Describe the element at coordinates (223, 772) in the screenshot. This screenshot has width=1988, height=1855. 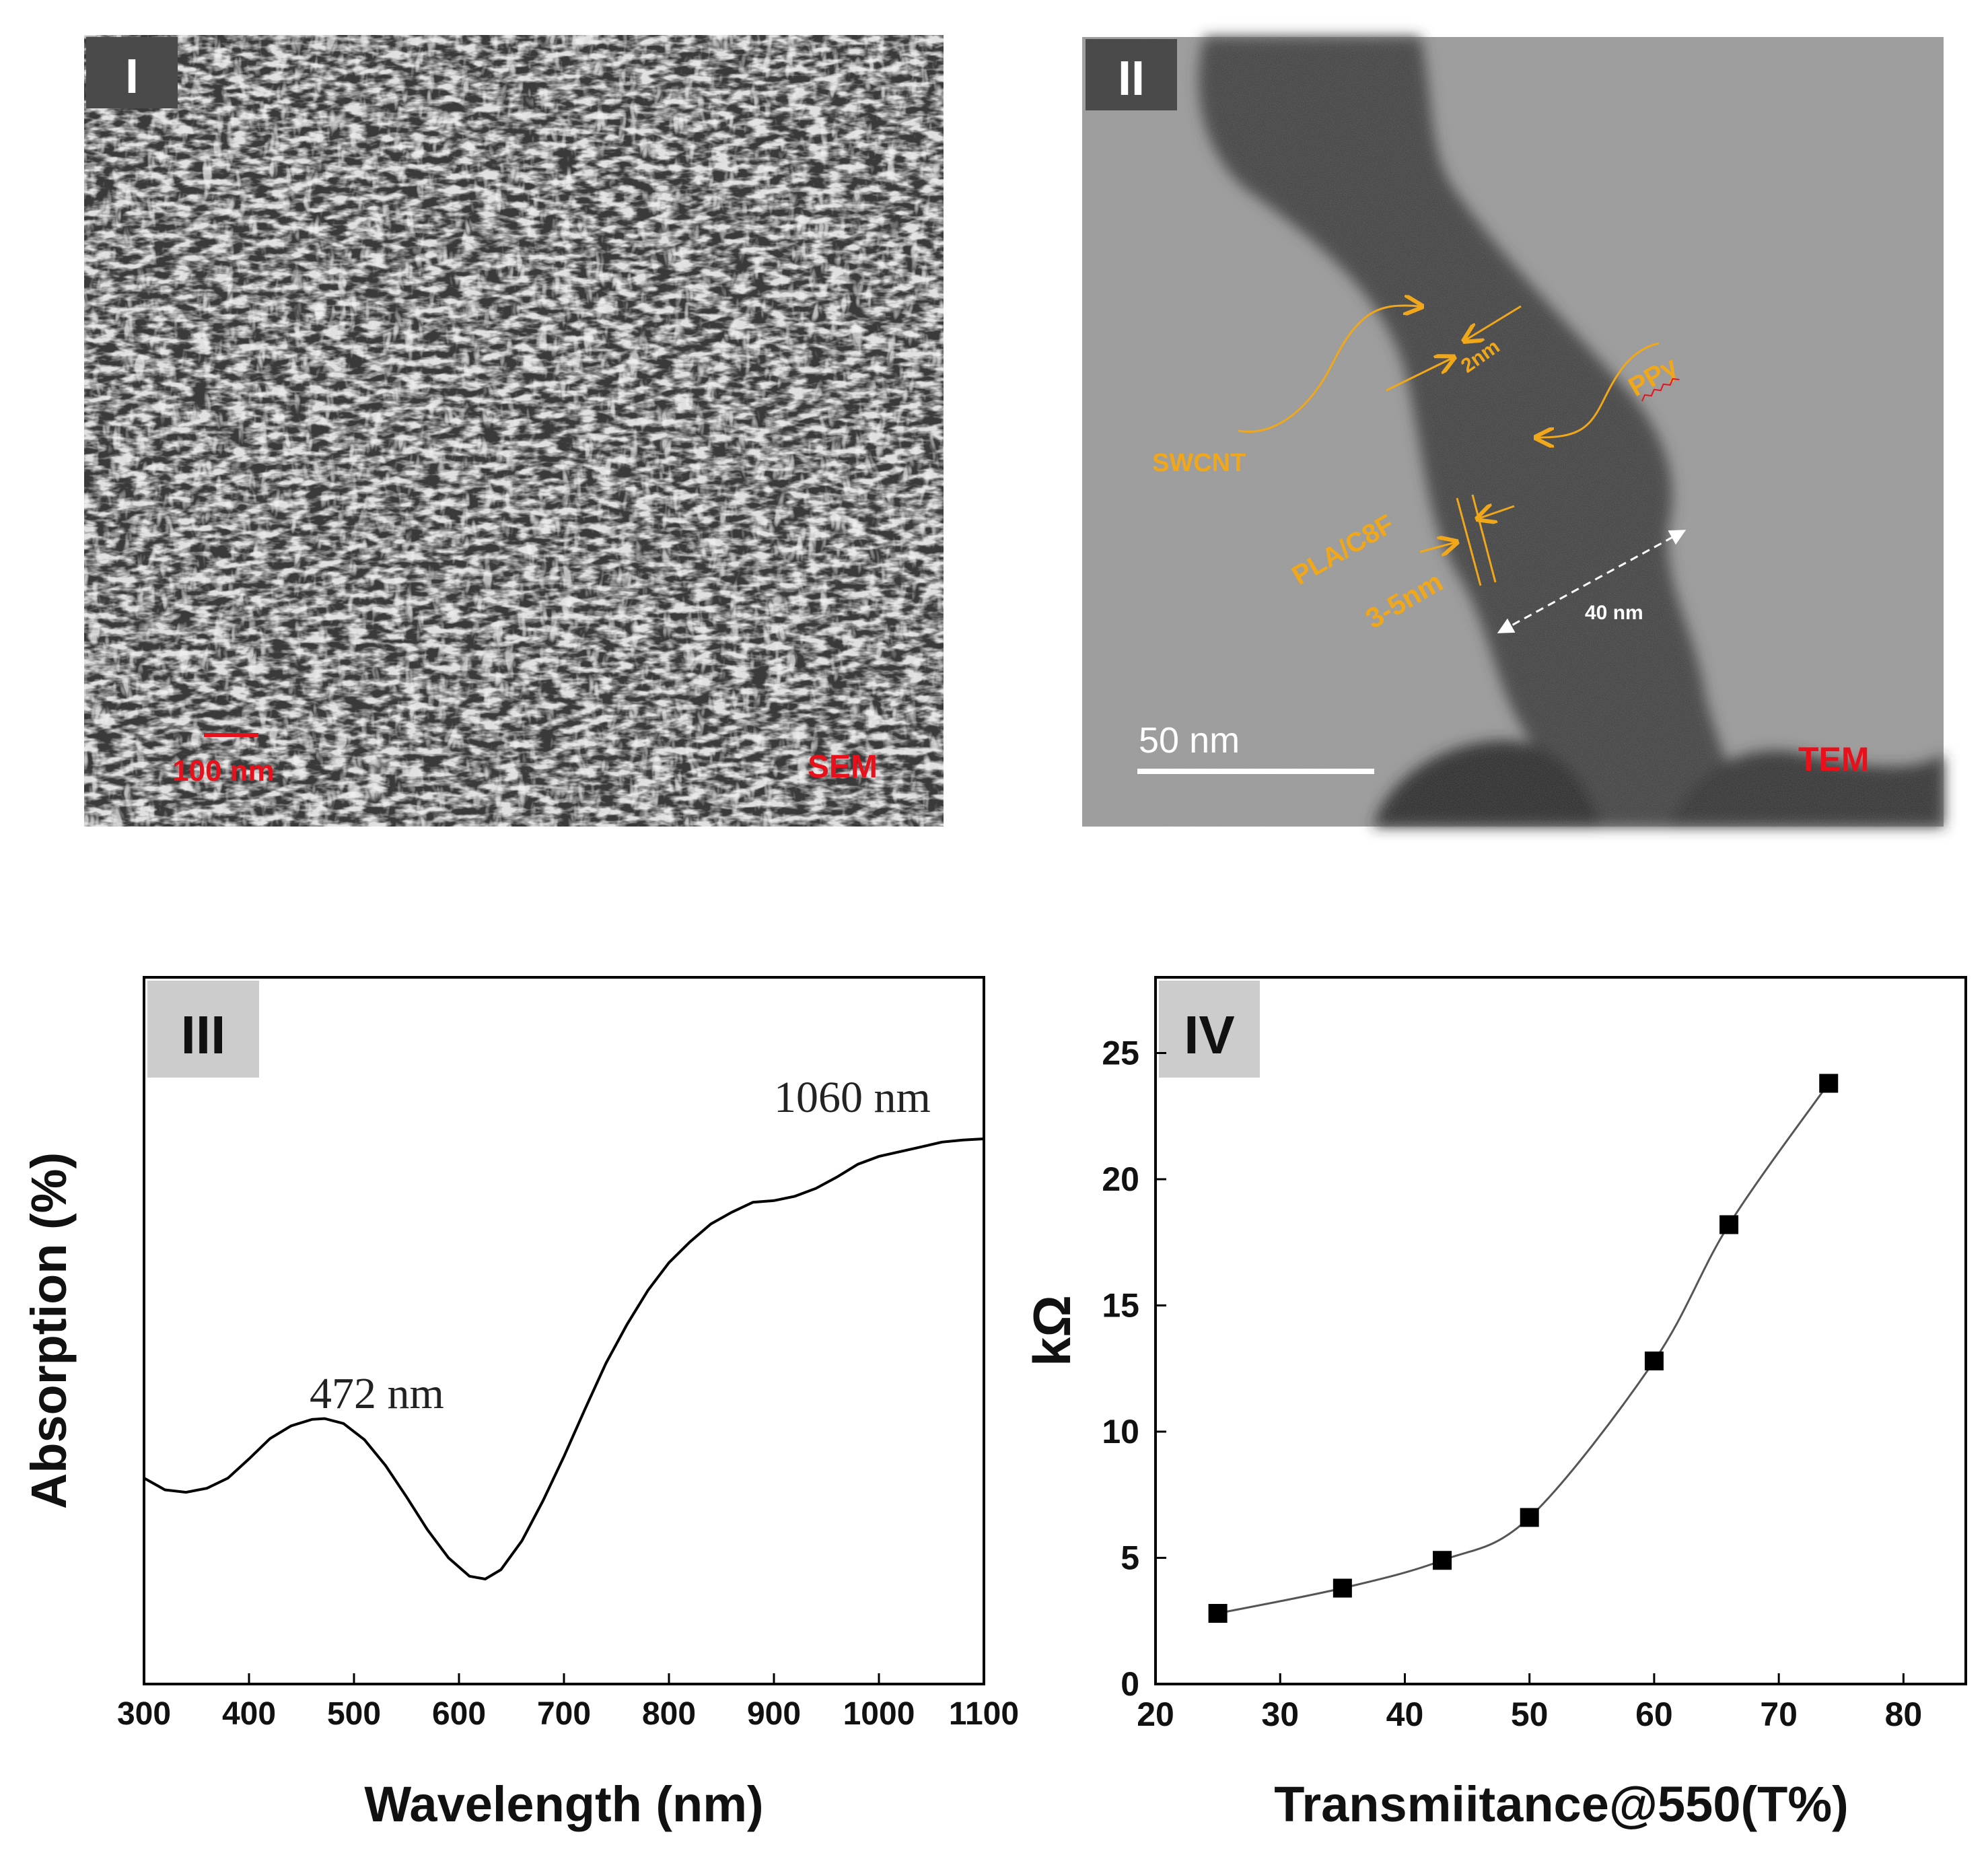
I see `sem-scale-label: 100 nm` at that location.